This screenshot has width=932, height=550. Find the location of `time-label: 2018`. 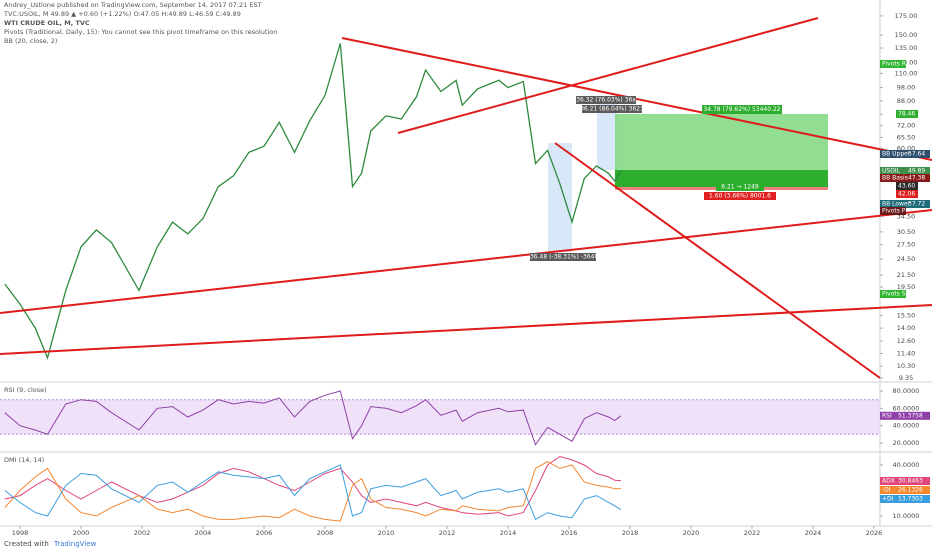

time-label: 2018 is located at coordinates (630, 533).